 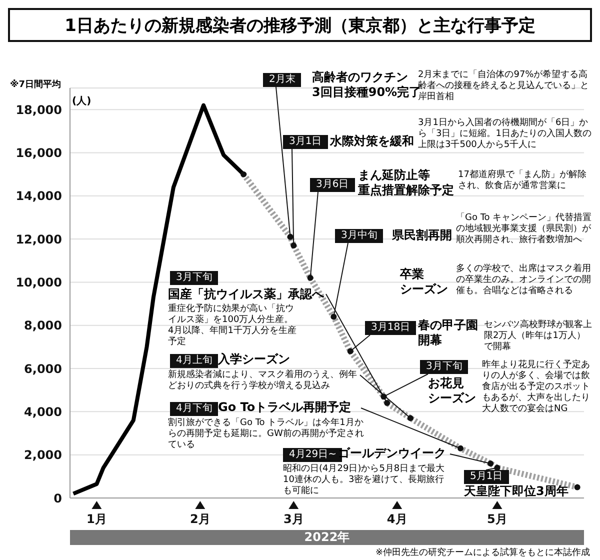 I want to click on annotation: 3月1日から入国者の待機期間が「6日」から「3日」に短縮。1日あたりの入国人数の上限は3千500人から5千人に, so click(x=505, y=134).